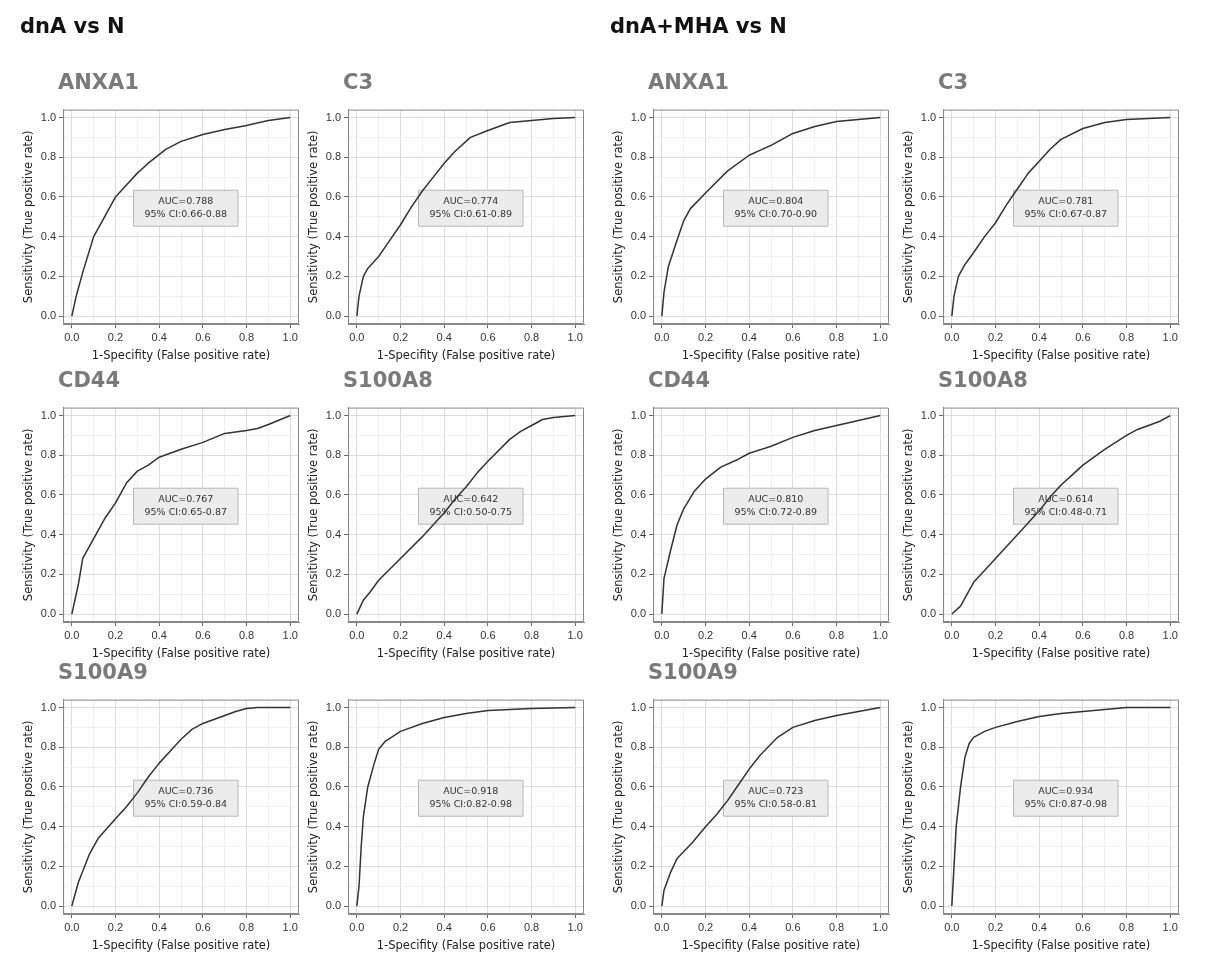  What do you see at coordinates (186, 214) in the screenshot?
I see `annotation: 95% CI:0.66-0.88` at bounding box center [186, 214].